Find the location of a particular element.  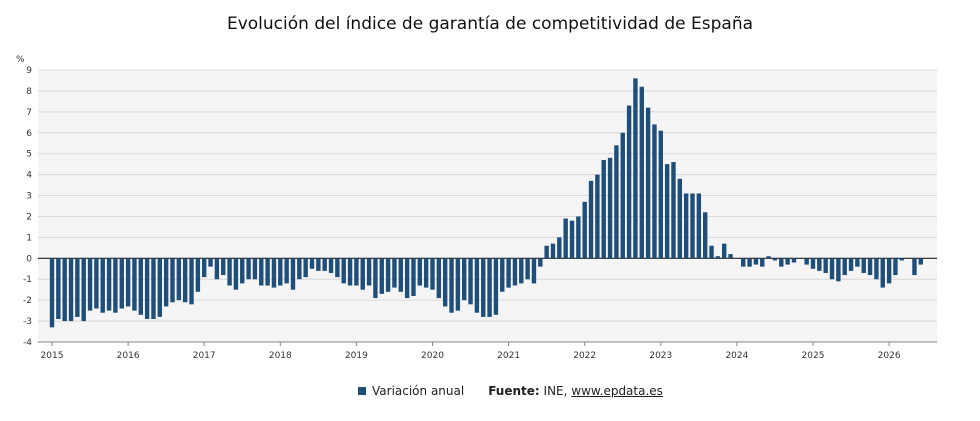

x-tick-label: 2019 is located at coordinates (356, 356).